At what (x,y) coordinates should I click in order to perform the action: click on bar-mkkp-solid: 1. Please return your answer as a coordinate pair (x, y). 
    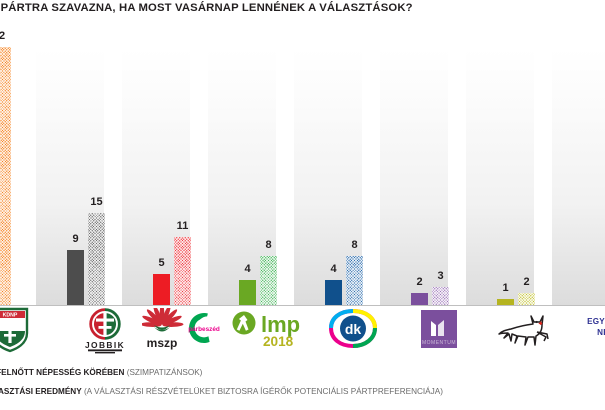
    Looking at the image, I should click on (505, 294).